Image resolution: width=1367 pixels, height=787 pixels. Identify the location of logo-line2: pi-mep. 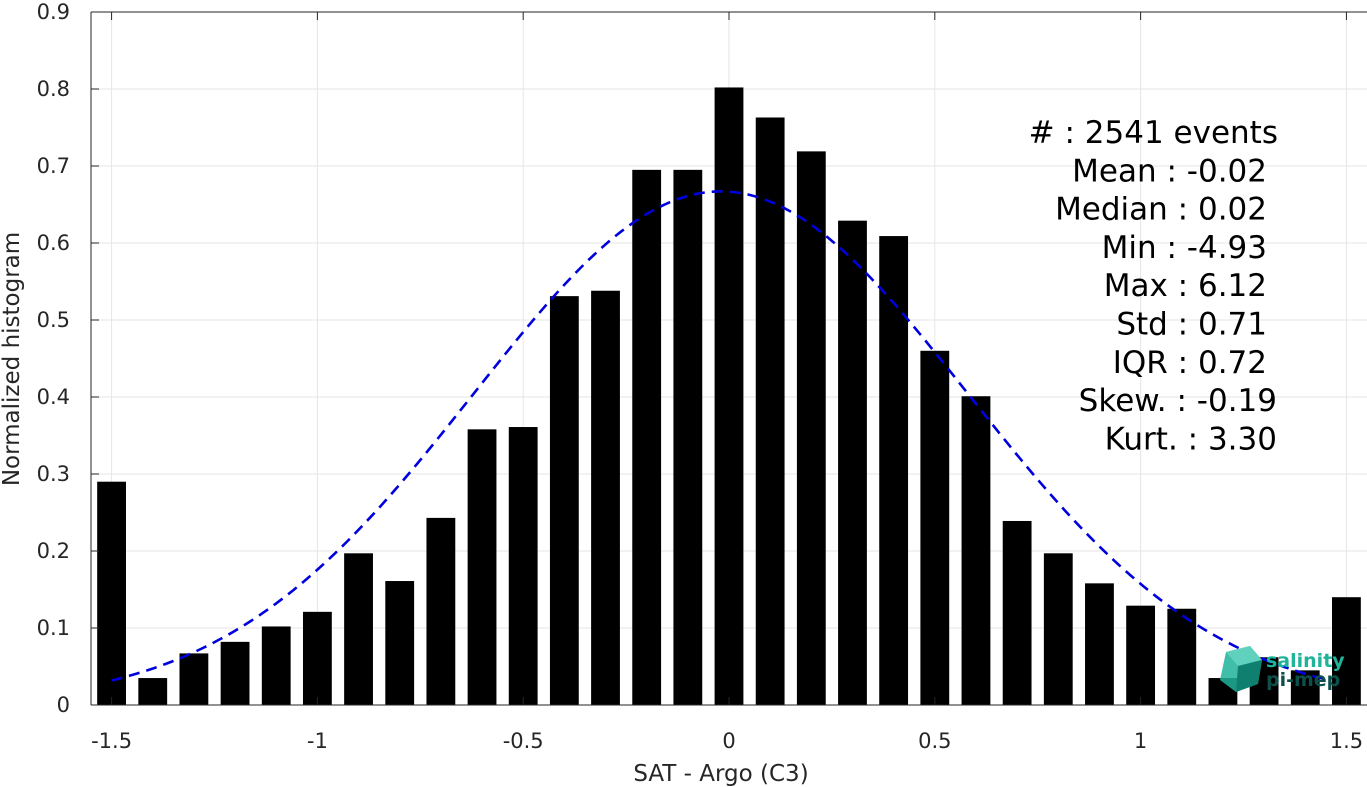
(1303, 680).